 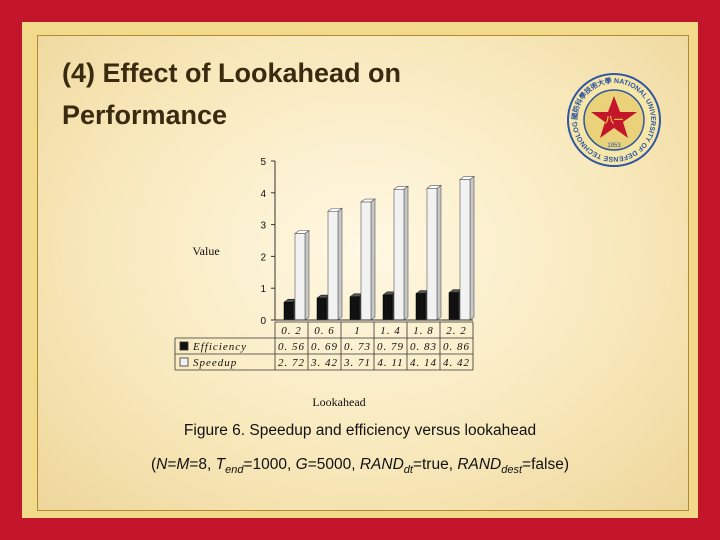 I want to click on param-eq1: =, so click(x=172, y=464).